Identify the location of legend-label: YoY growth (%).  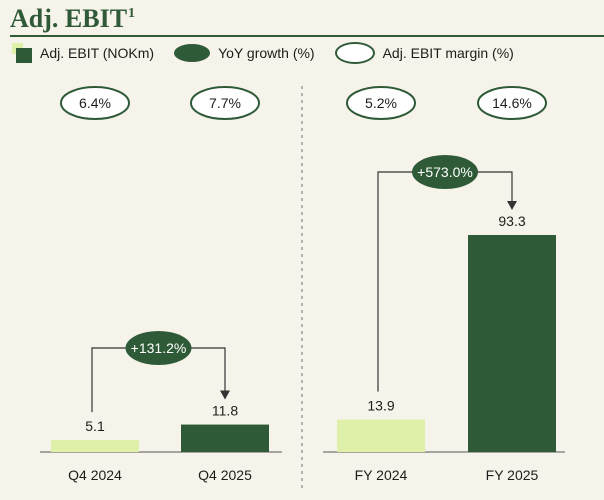
(266, 53).